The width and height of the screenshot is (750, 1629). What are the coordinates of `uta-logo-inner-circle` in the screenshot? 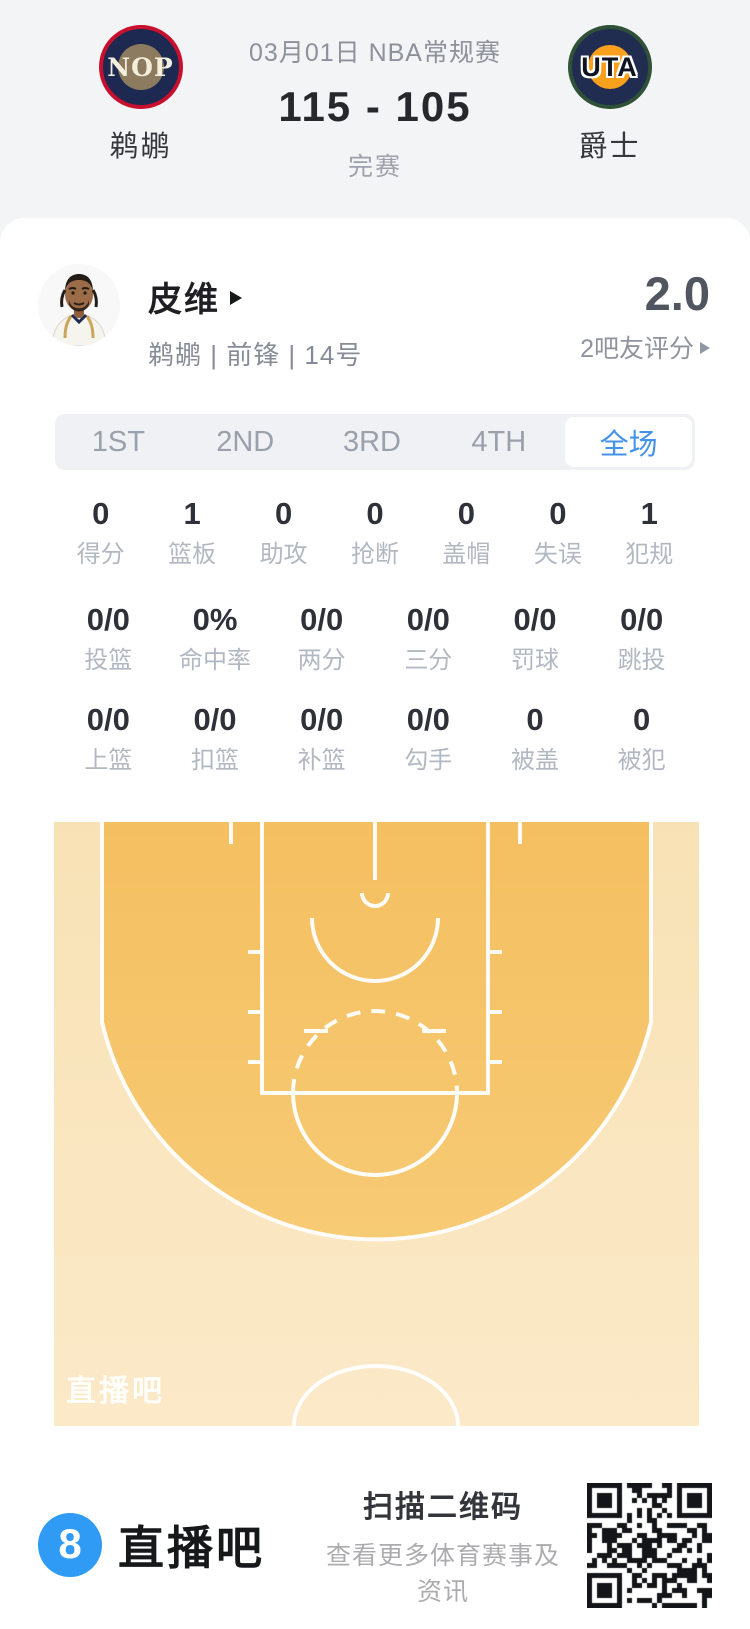 It's located at (609, 67).